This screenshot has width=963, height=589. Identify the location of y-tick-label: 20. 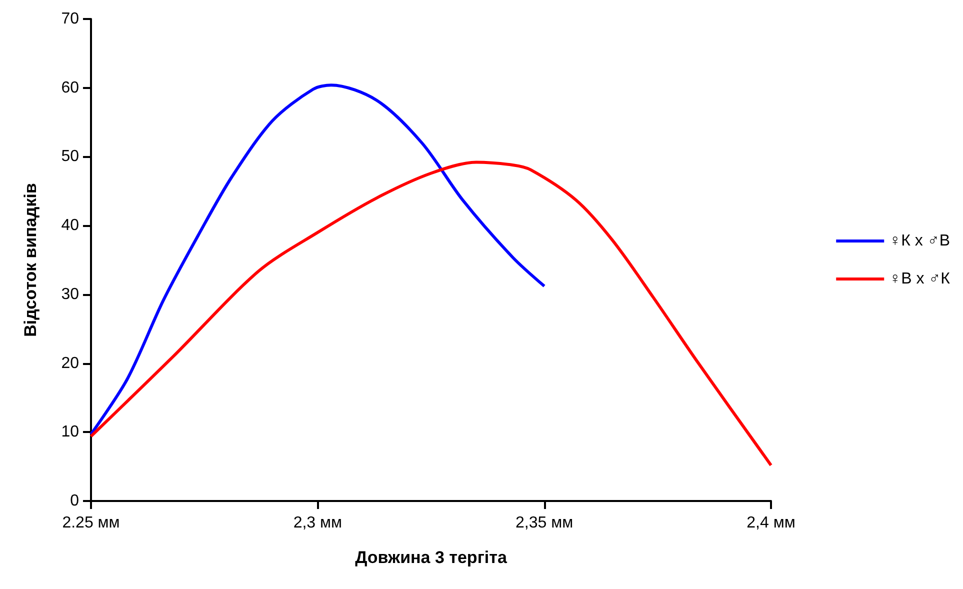
(70, 363).